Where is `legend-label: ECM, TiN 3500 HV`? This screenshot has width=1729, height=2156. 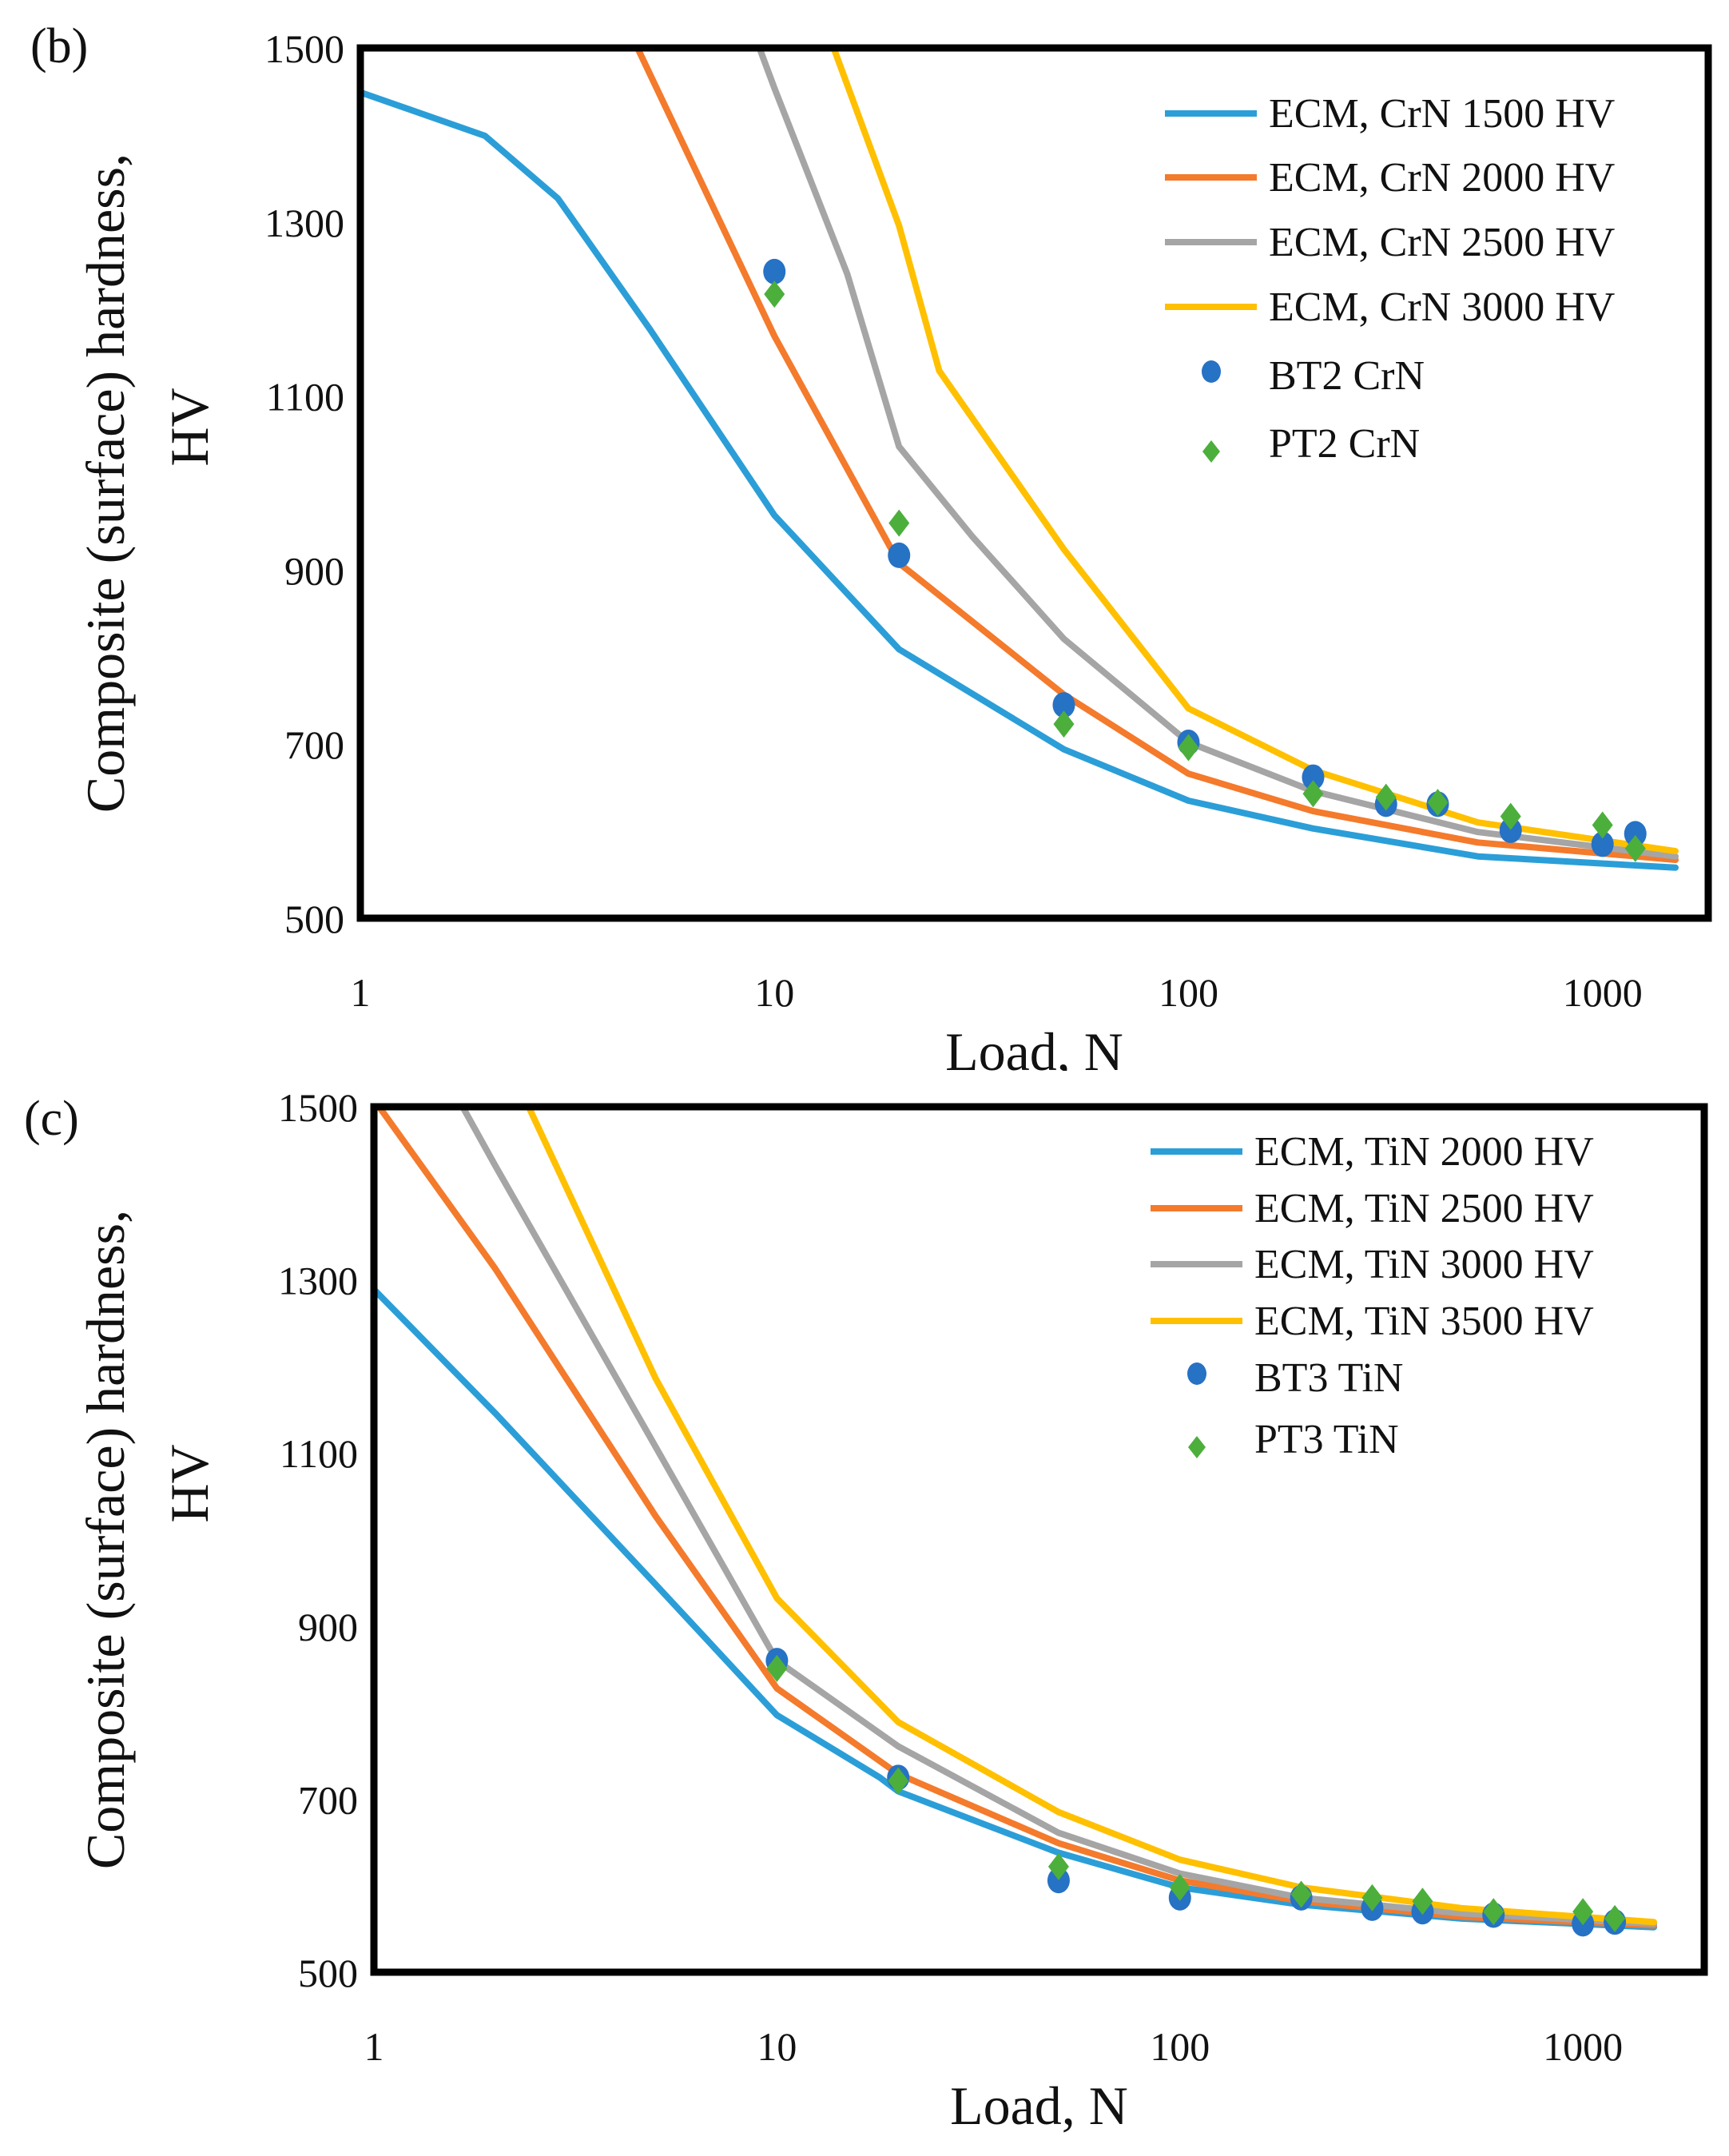
legend-label: ECM, TiN 3500 HV is located at coordinates (1424, 1321).